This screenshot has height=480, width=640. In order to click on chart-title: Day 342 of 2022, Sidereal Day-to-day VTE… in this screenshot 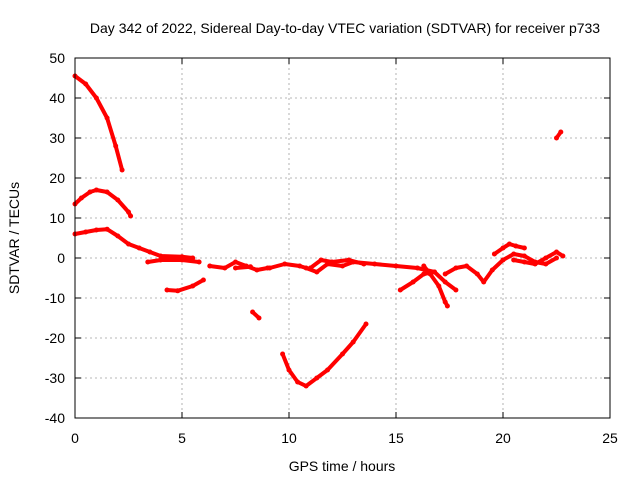, I will do `click(345, 28)`.